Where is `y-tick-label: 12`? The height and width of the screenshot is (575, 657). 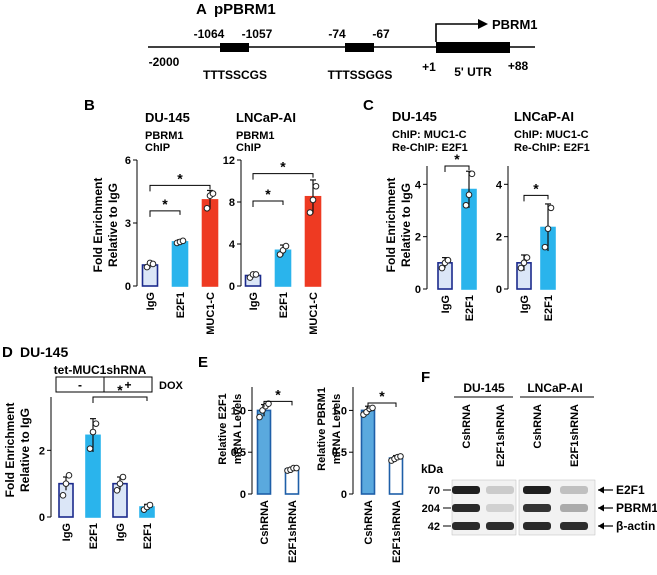 y-tick-label: 12 is located at coordinates (229, 161).